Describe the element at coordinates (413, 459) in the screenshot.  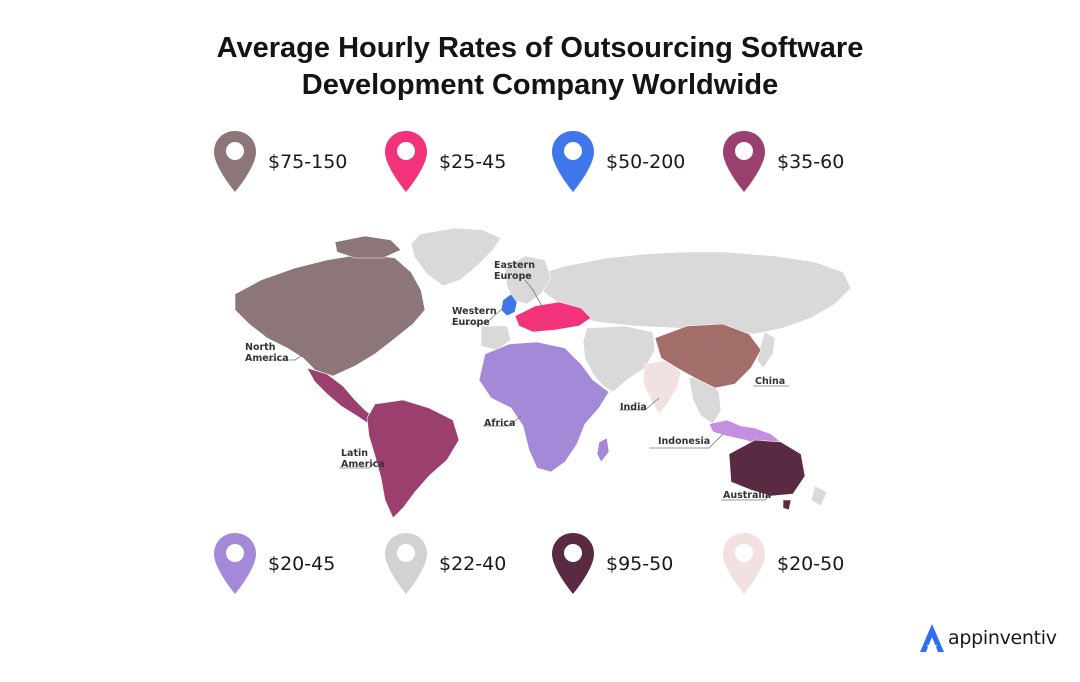
I see `south-america-region` at that location.